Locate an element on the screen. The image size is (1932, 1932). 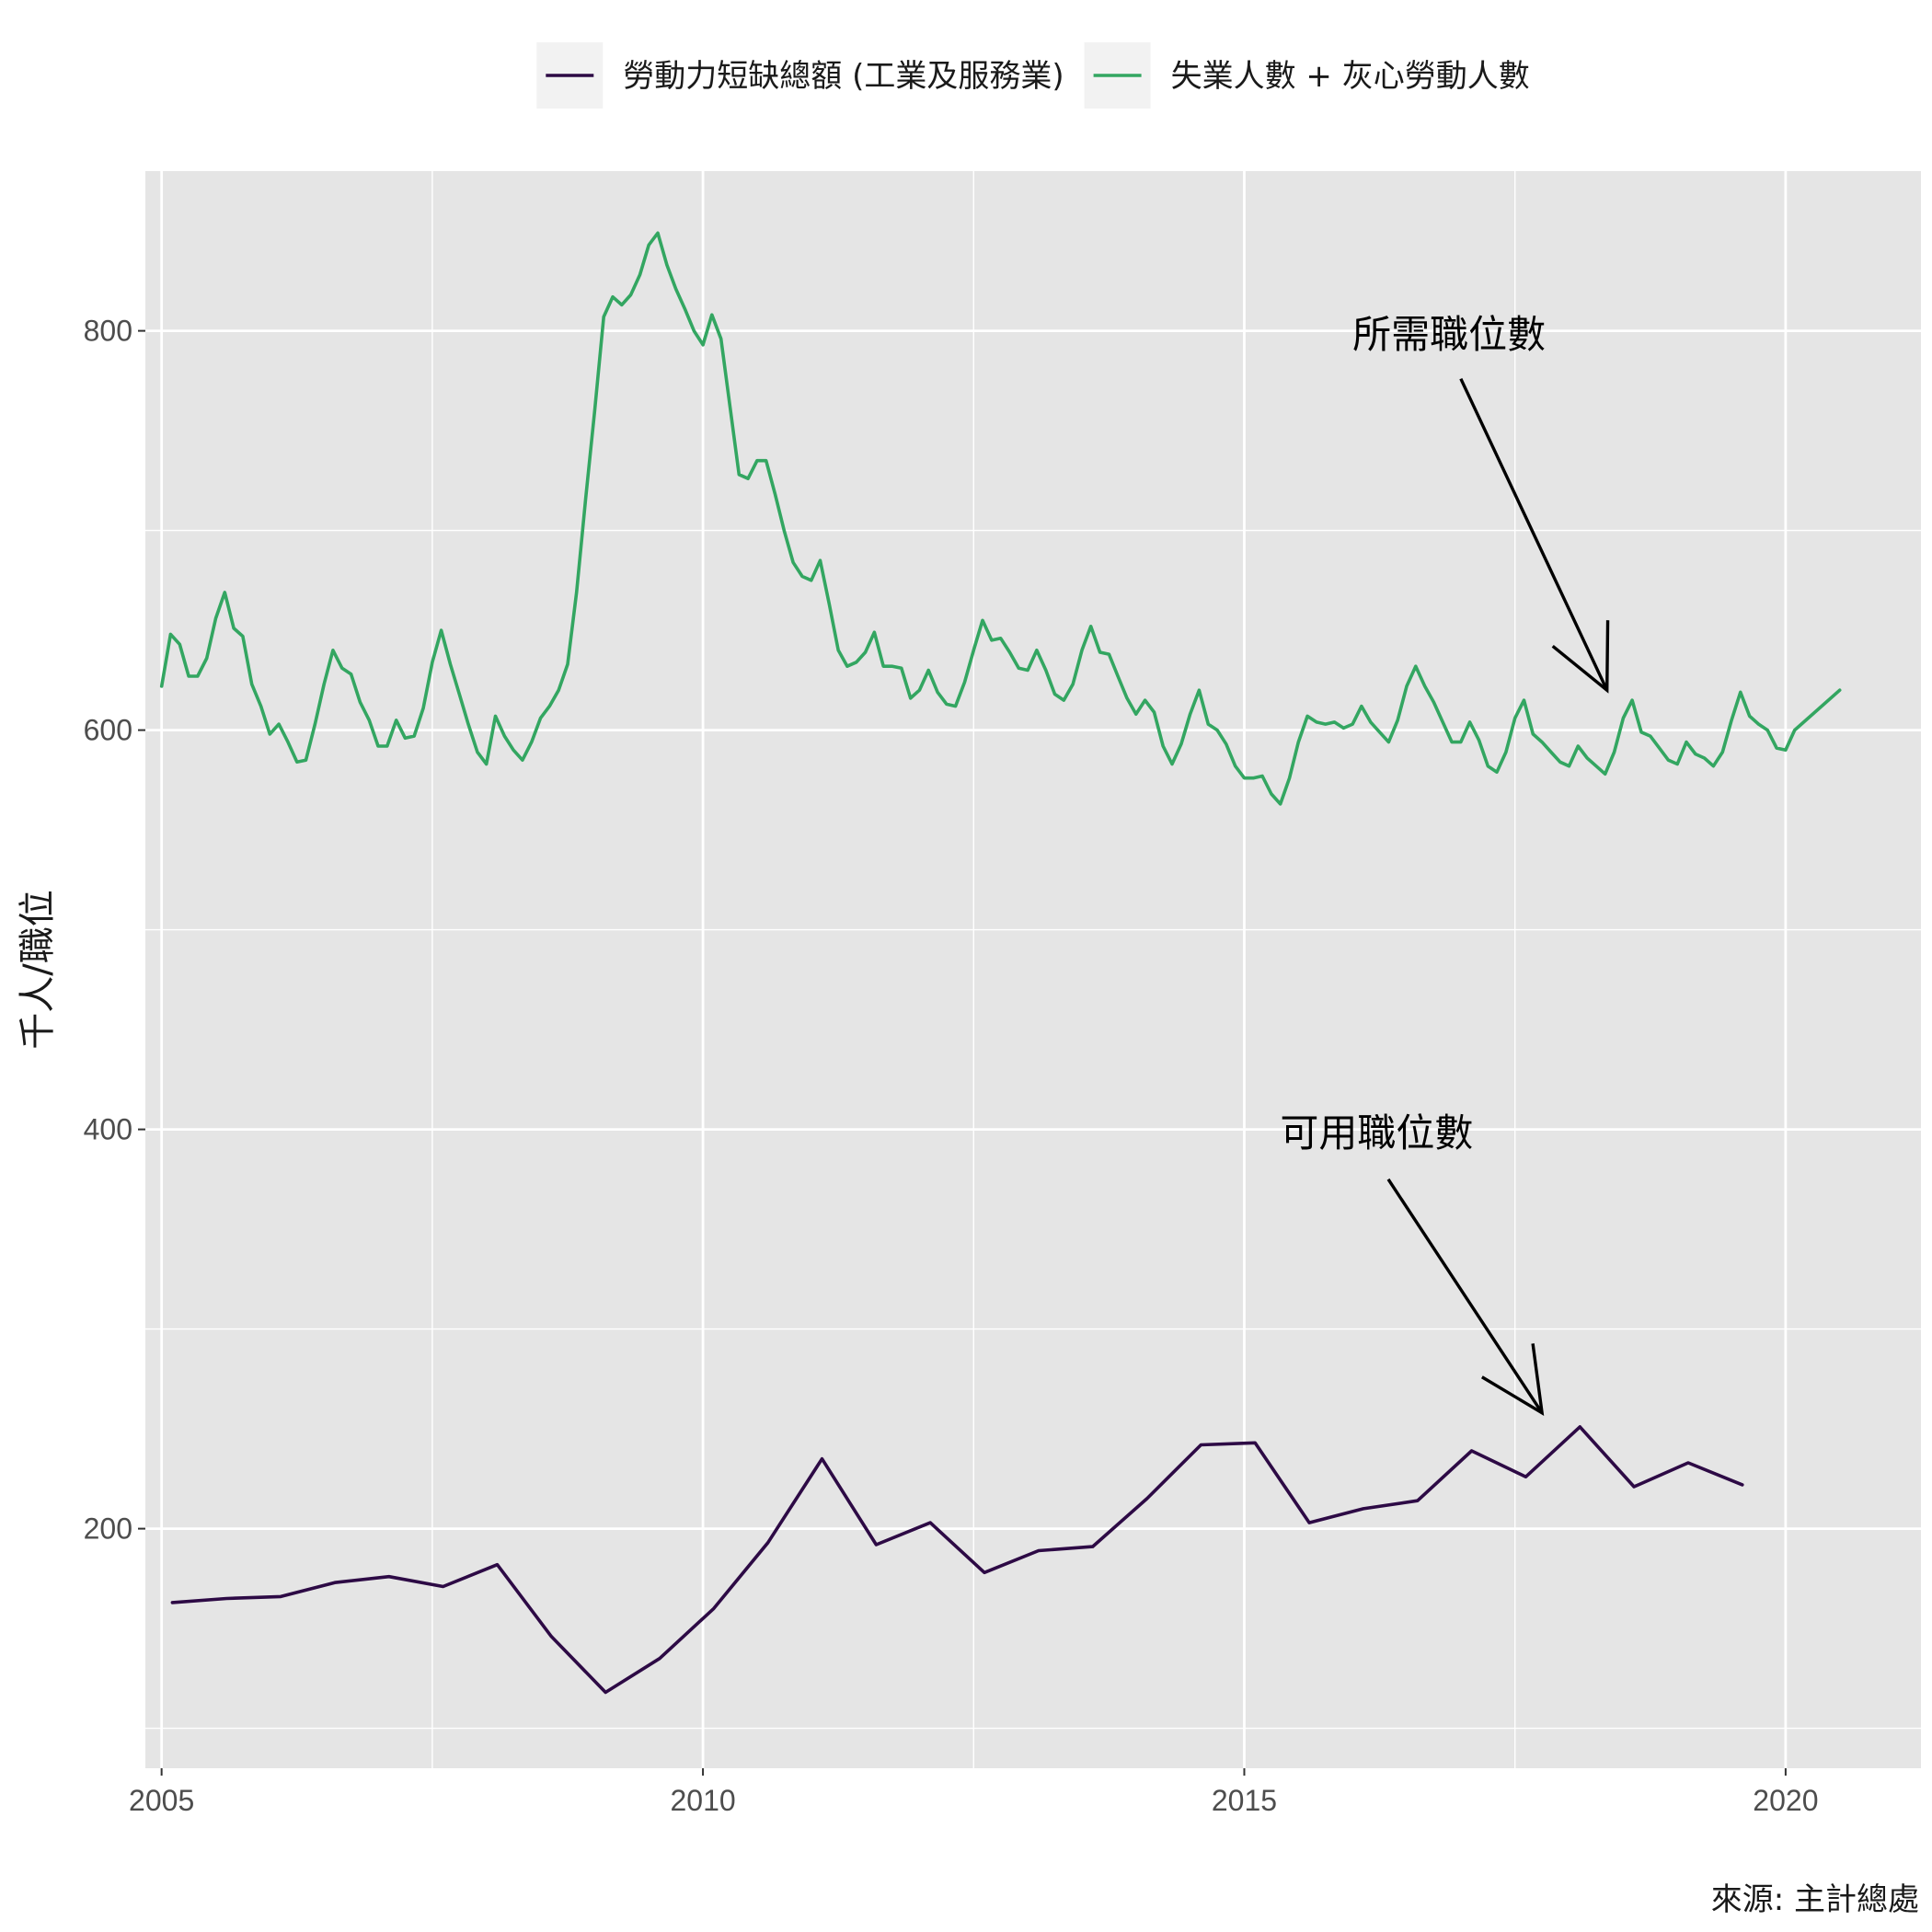
x-tick-label: 2005 is located at coordinates (161, 1800).